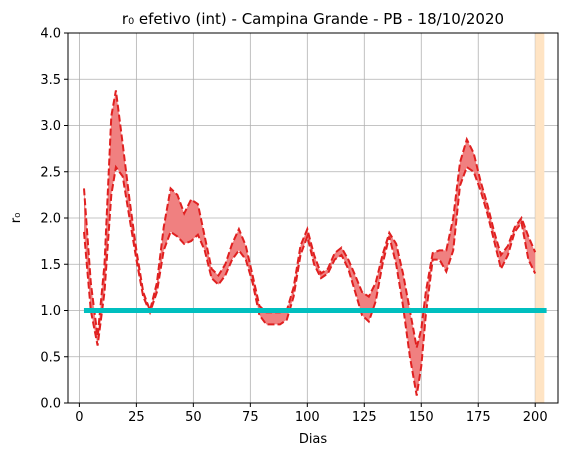 This screenshot has height=455, width=568. Describe the element at coordinates (50, 80) in the screenshot. I see `y-tick-label: 3.5` at that location.